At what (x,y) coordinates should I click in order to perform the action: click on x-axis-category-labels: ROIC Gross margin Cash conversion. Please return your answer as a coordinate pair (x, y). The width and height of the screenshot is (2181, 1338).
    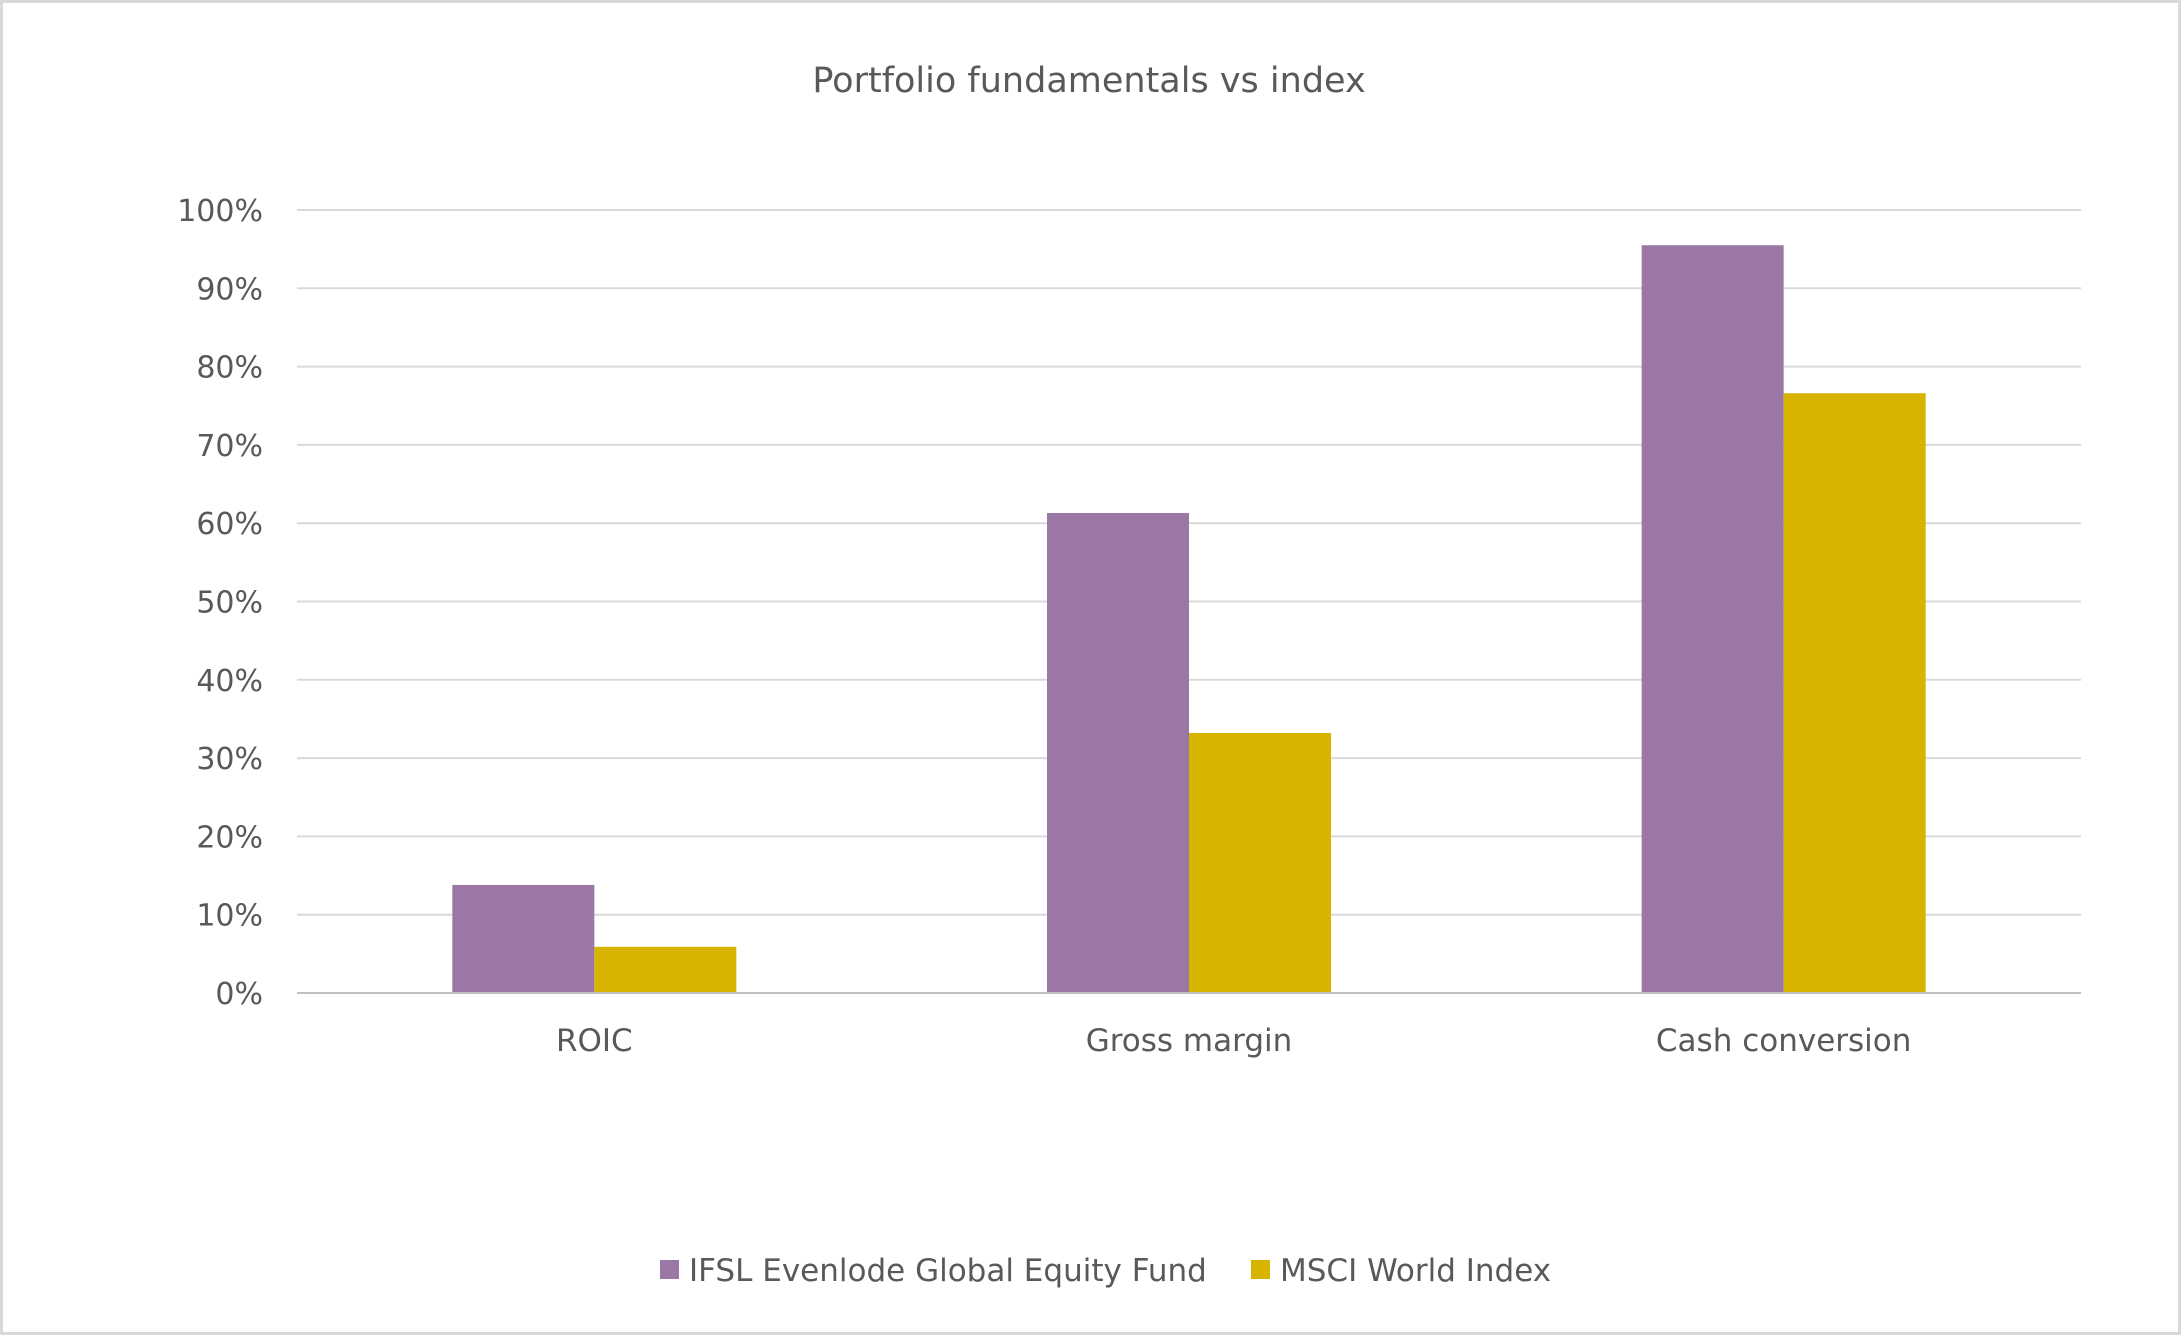
    Looking at the image, I should click on (1233, 1041).